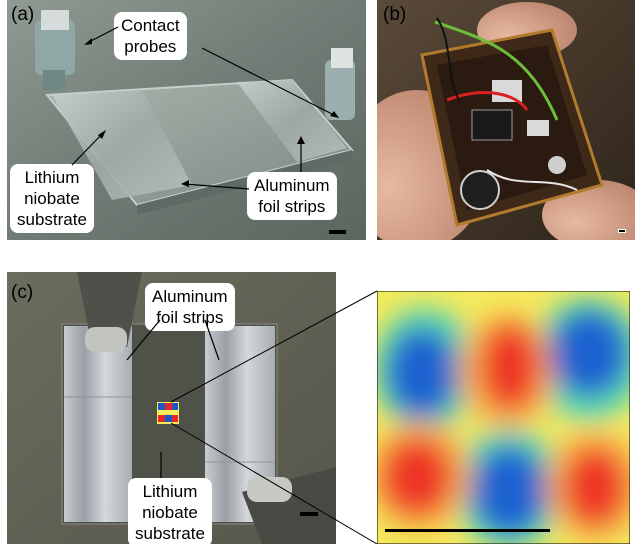 Image resolution: width=635 pixels, height=547 pixels. What do you see at coordinates (190, 307) in the screenshot?
I see `callout-aluminum-foil-c: Aluminum foil strips` at bounding box center [190, 307].